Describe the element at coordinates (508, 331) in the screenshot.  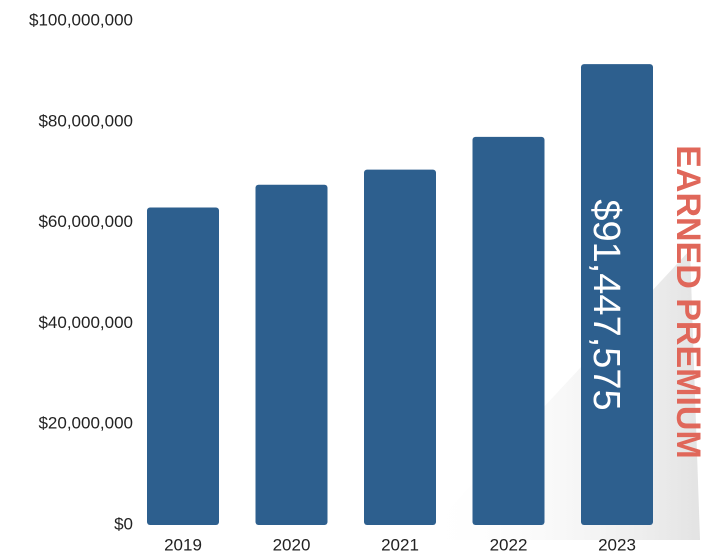
I see `bar-2022` at that location.